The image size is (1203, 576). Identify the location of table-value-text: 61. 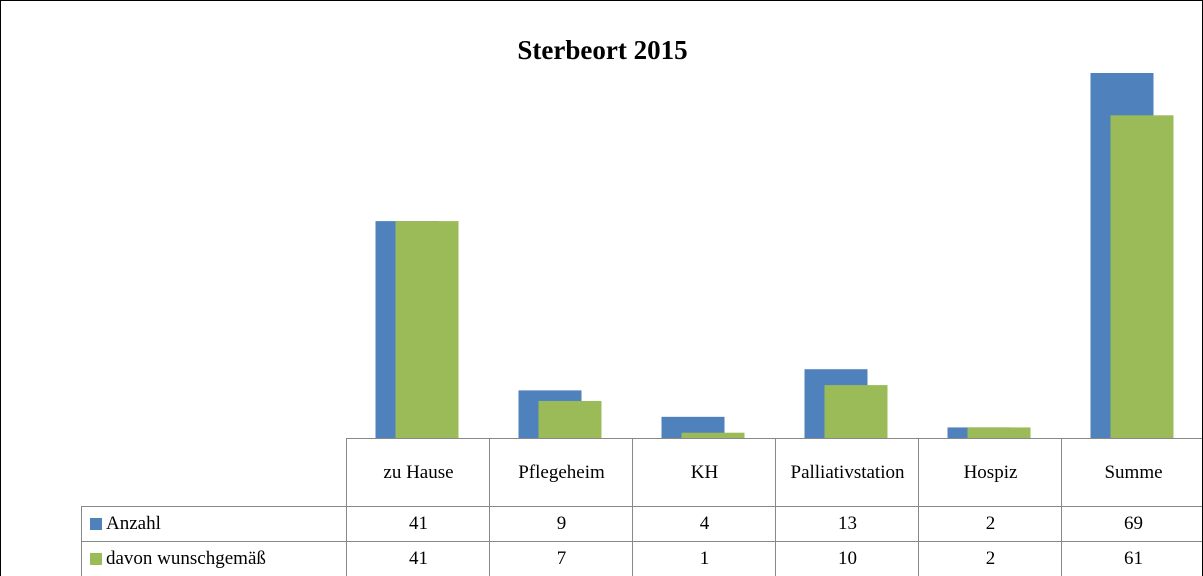
(1133, 559).